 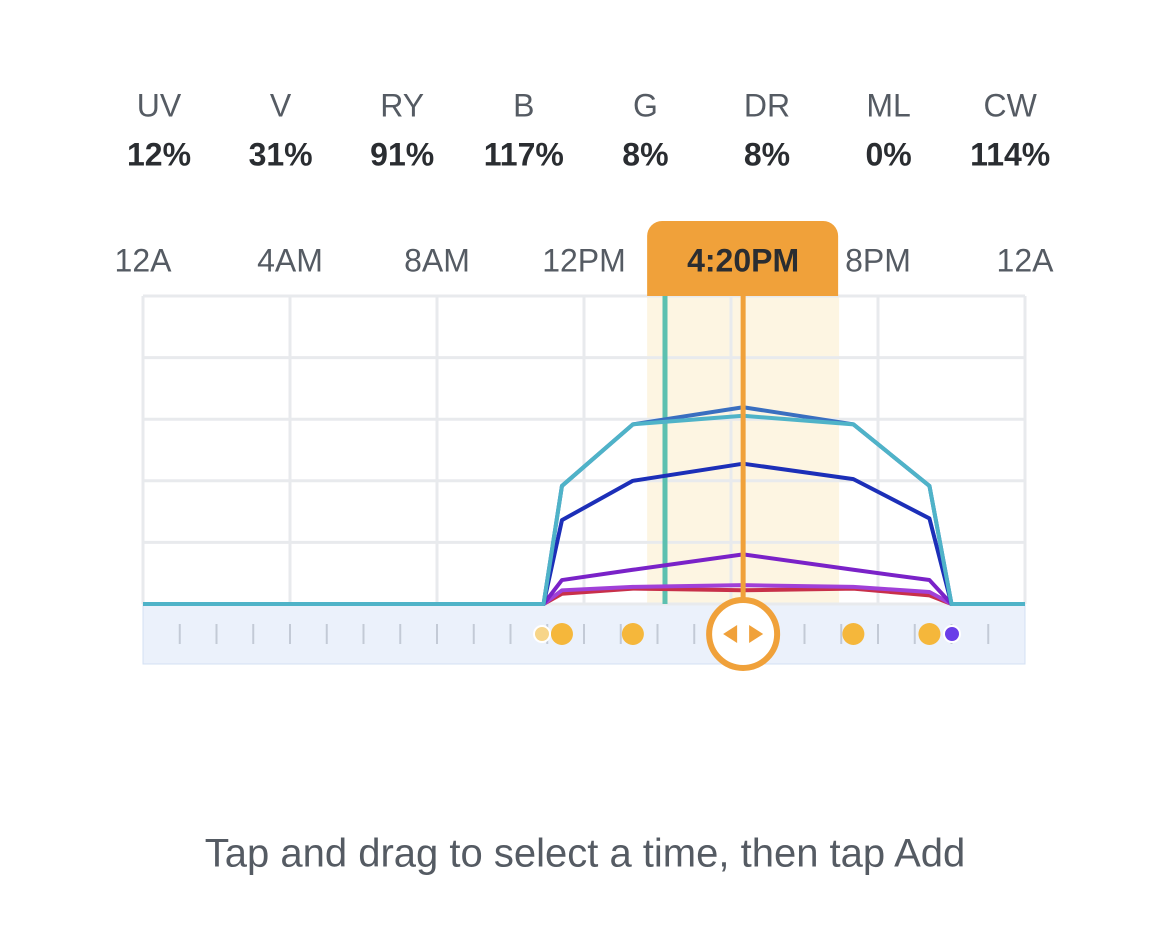 What do you see at coordinates (743, 634) in the screenshot?
I see `playhead-handle` at bounding box center [743, 634].